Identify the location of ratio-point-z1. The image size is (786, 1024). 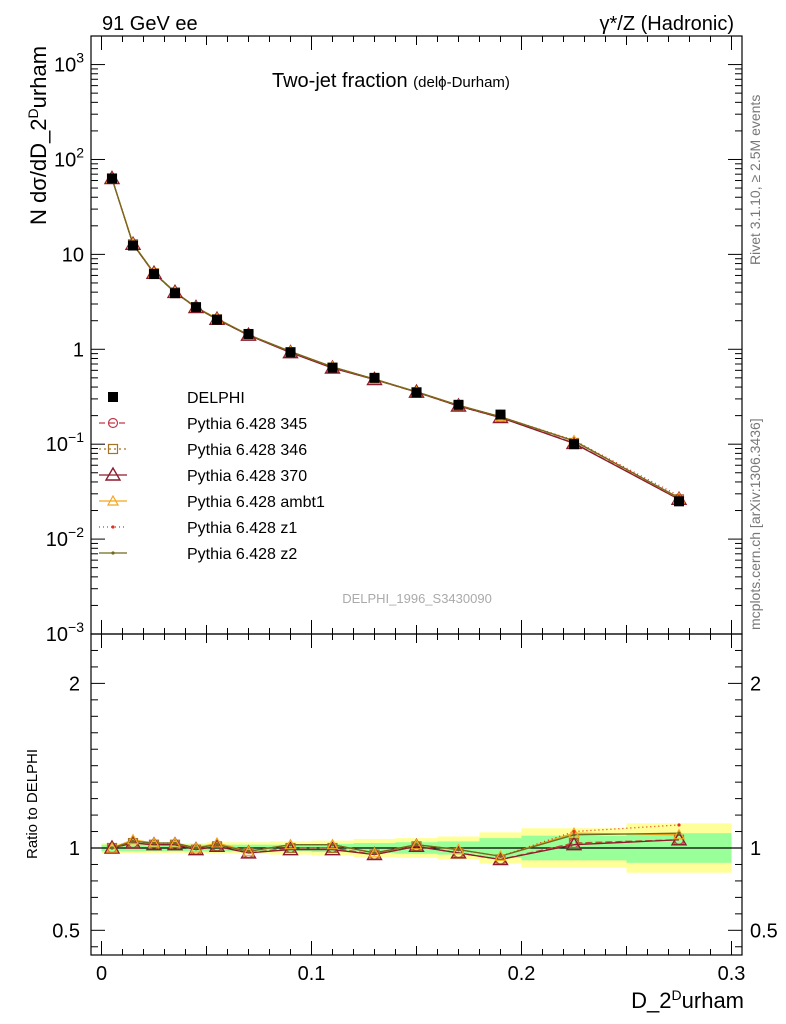
(679, 825).